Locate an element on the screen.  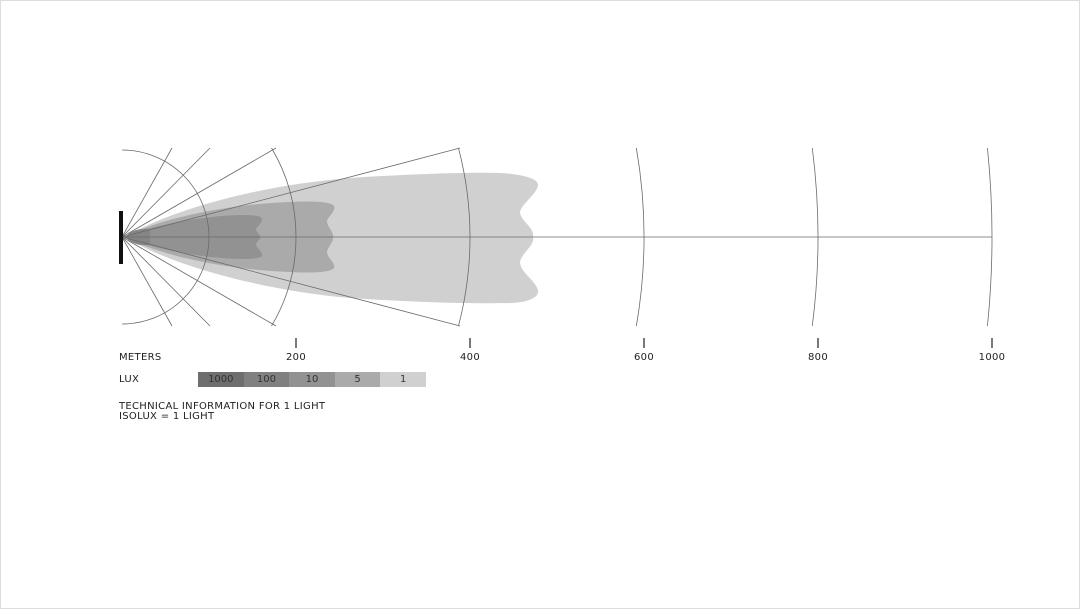
tick-label: 800 is located at coordinates (818, 357).